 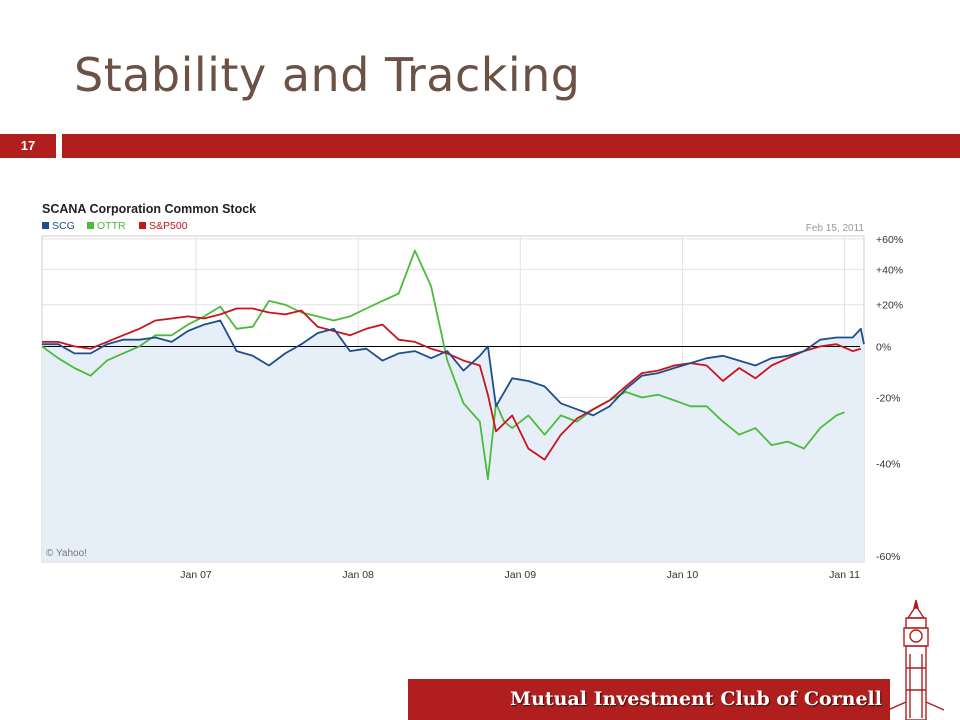 I want to click on y-tick-label: 0%, so click(x=883, y=347).